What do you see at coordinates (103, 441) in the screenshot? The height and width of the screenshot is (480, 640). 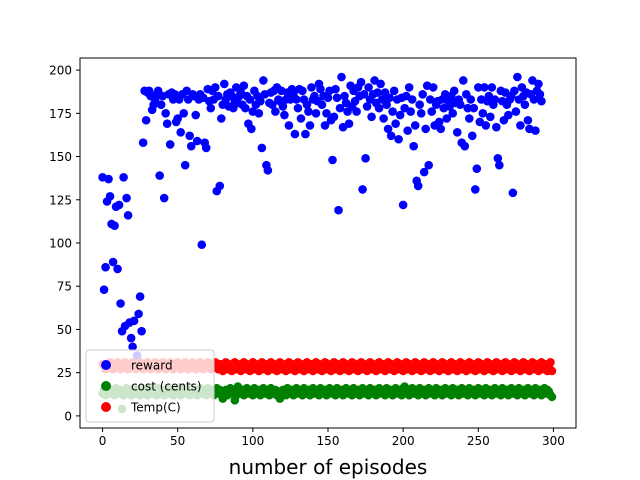 I see `x-tick-label: 0` at bounding box center [103, 441].